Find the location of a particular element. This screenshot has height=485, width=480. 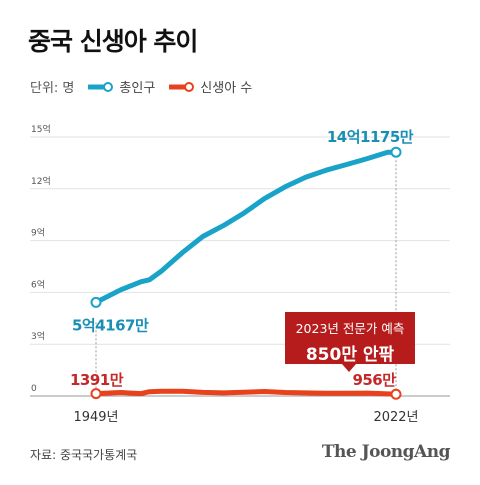

y-tick-label: 0 is located at coordinates (34, 389).